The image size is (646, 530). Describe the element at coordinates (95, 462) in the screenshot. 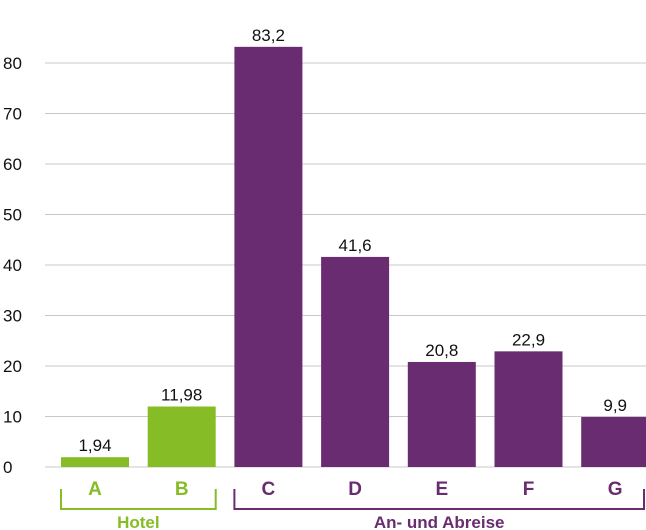

I see `bar-A` at that location.